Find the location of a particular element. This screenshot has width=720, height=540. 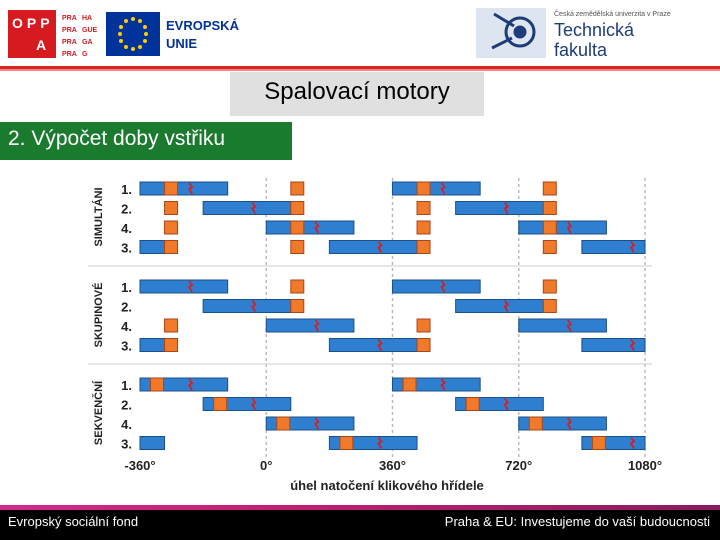

slide-title: Spalovací motory is located at coordinates (357, 91).